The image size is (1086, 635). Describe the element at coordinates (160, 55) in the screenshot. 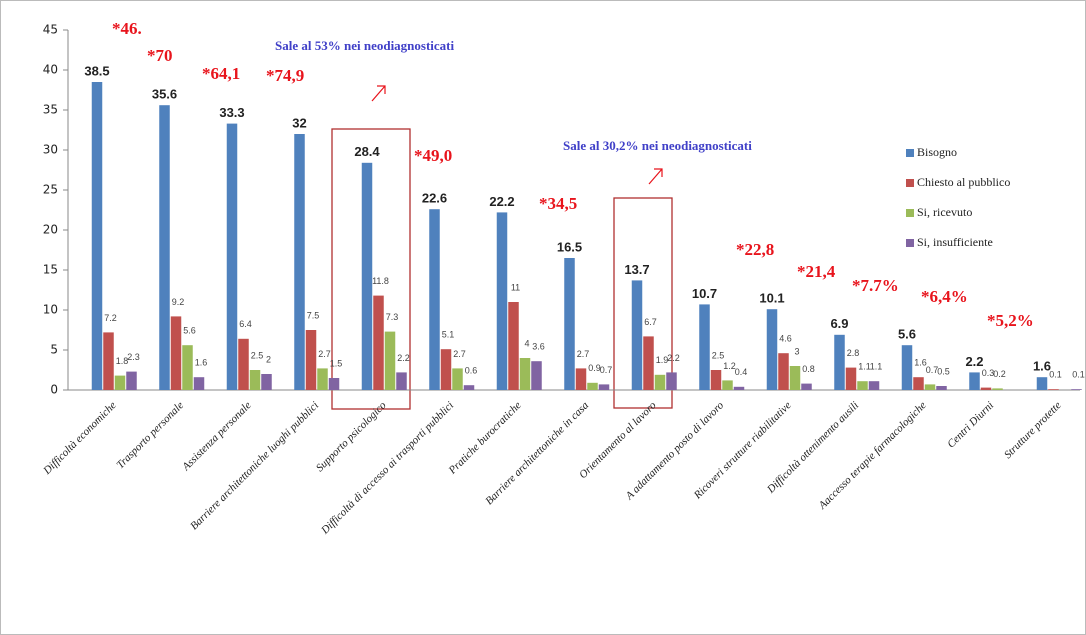

I see `annotation: *70` at that location.